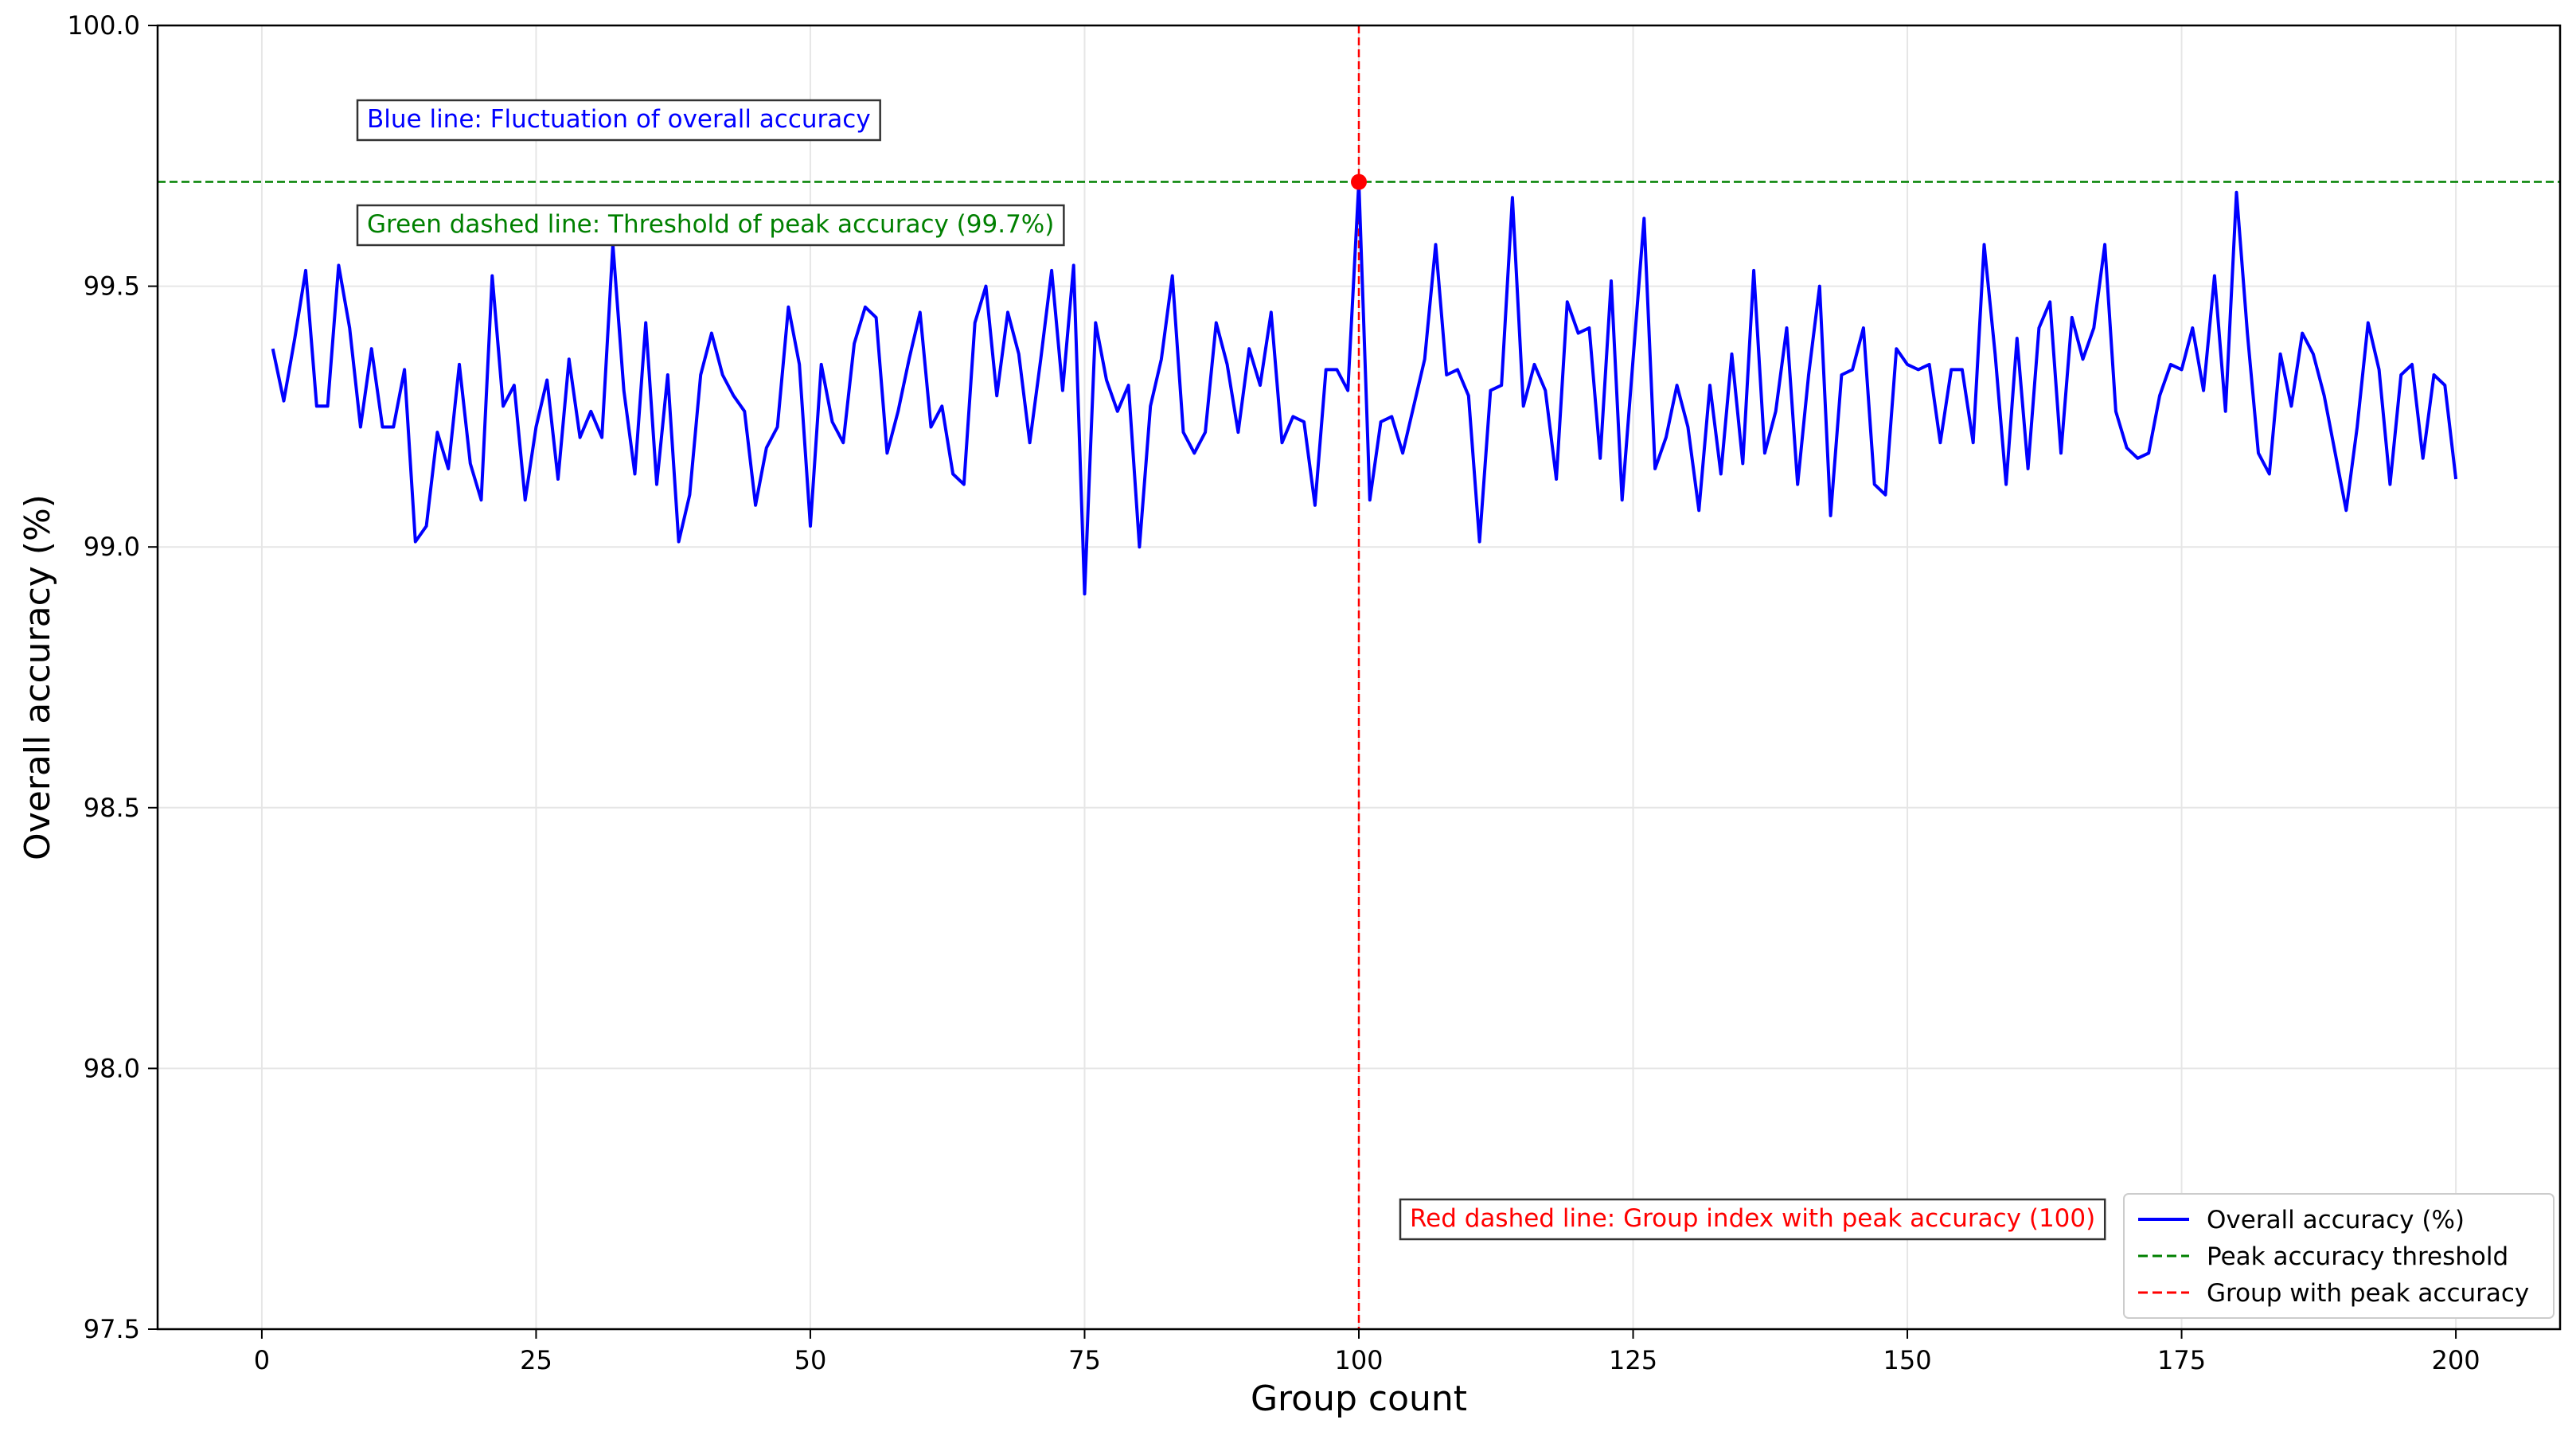 The width and height of the screenshot is (2576, 1439). I want to click on legend-entry-peak-group: Group with peak accuracy, so click(2333, 1293).